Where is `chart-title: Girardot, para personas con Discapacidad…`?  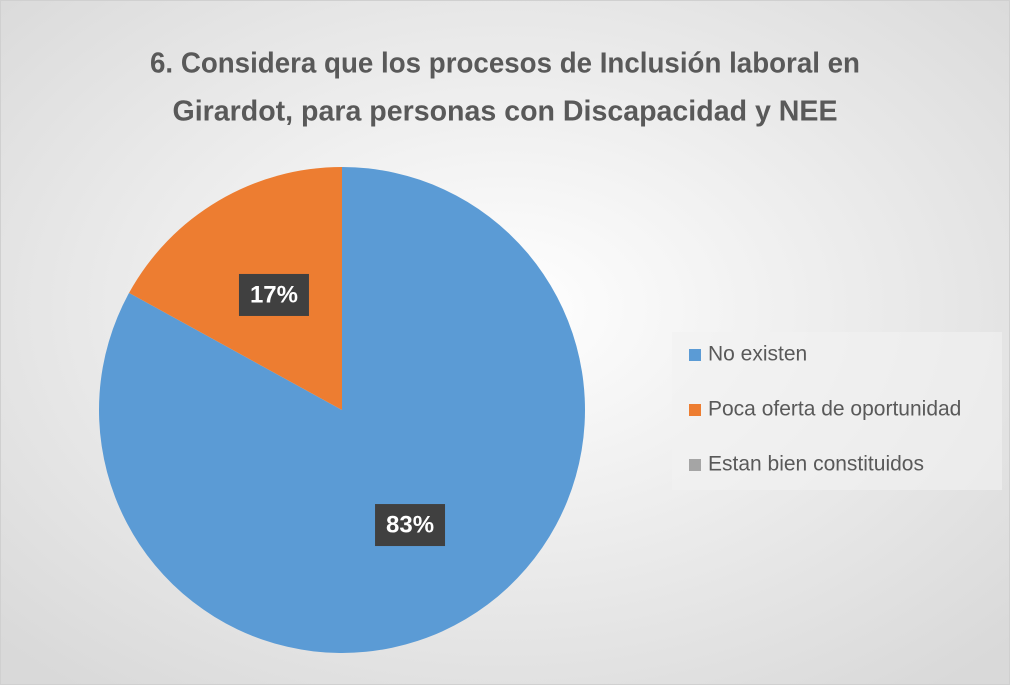 chart-title: Girardot, para personas con Discapacidad… is located at coordinates (505, 112).